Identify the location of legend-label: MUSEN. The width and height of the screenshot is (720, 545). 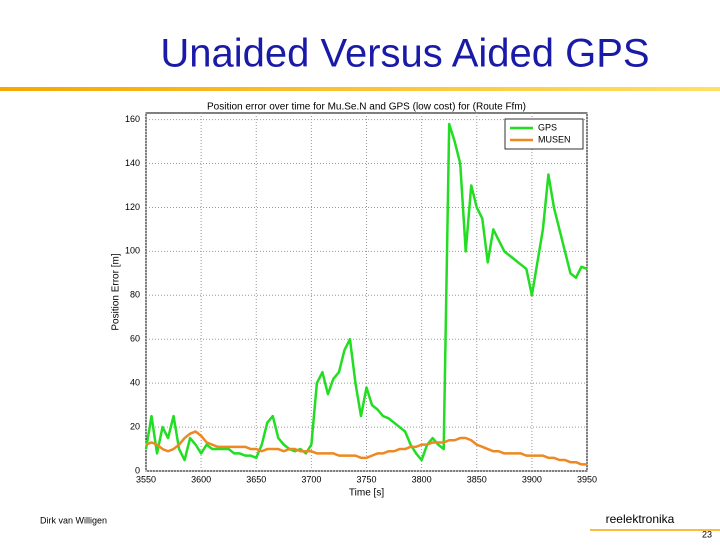
(554, 139).